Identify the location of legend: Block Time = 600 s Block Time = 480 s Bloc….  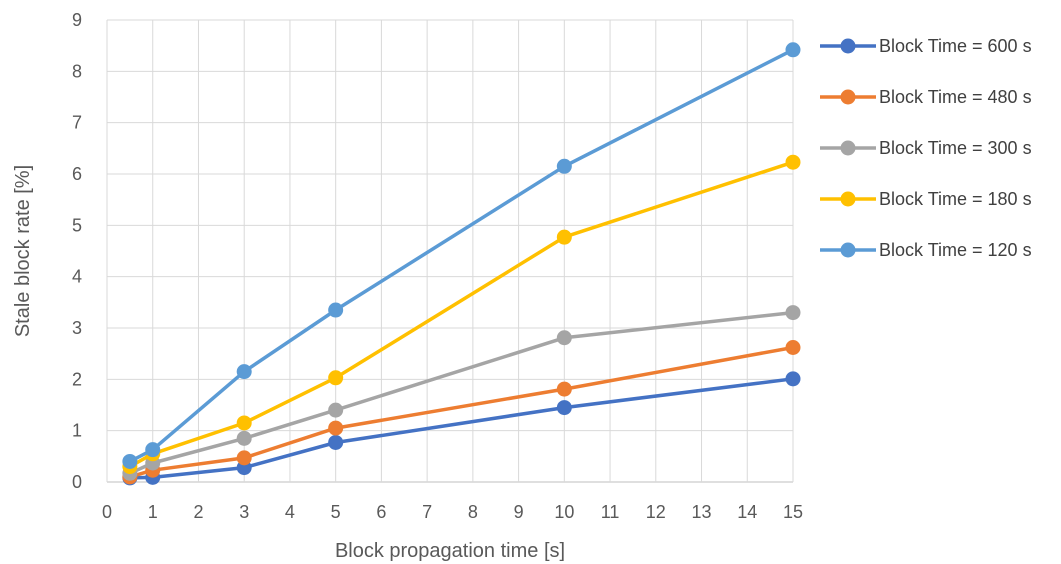
(926, 148).